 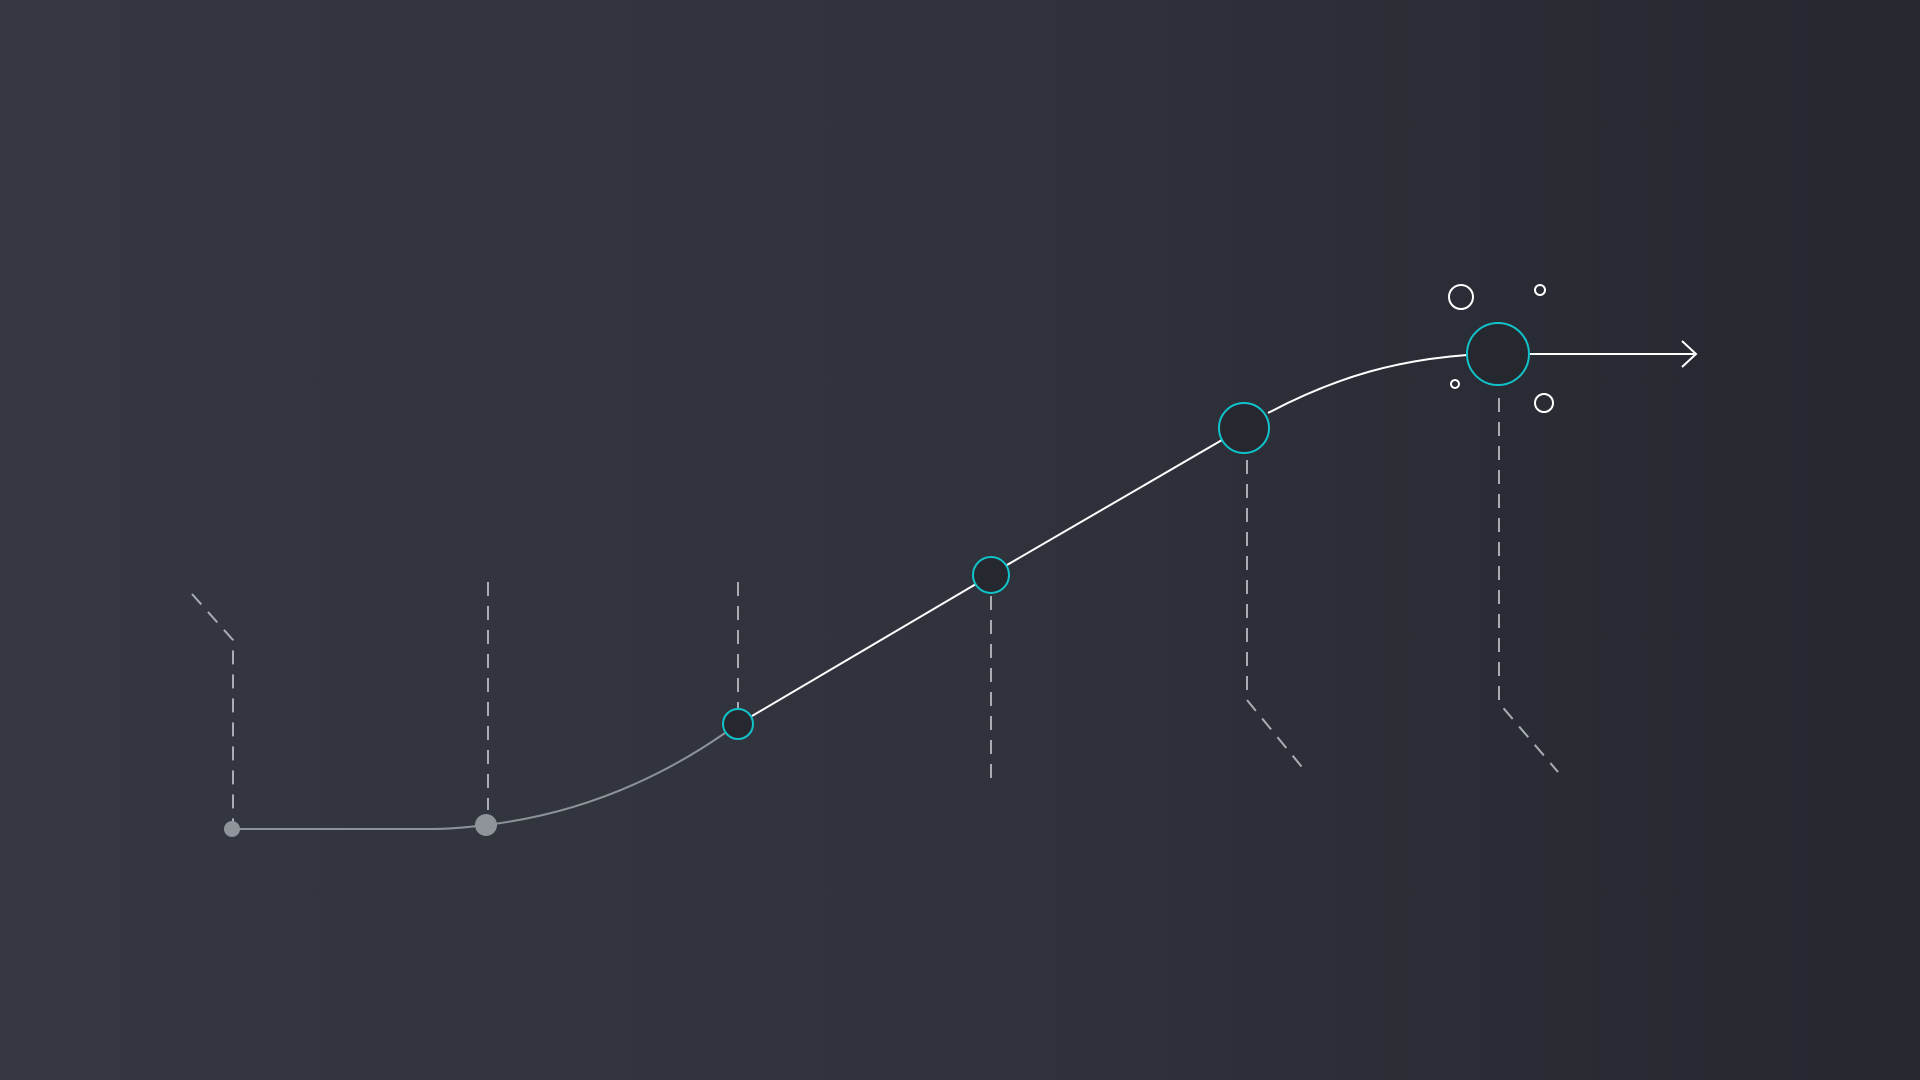 What do you see at coordinates (864, 650) in the screenshot?
I see `curve-segment-linear` at bounding box center [864, 650].